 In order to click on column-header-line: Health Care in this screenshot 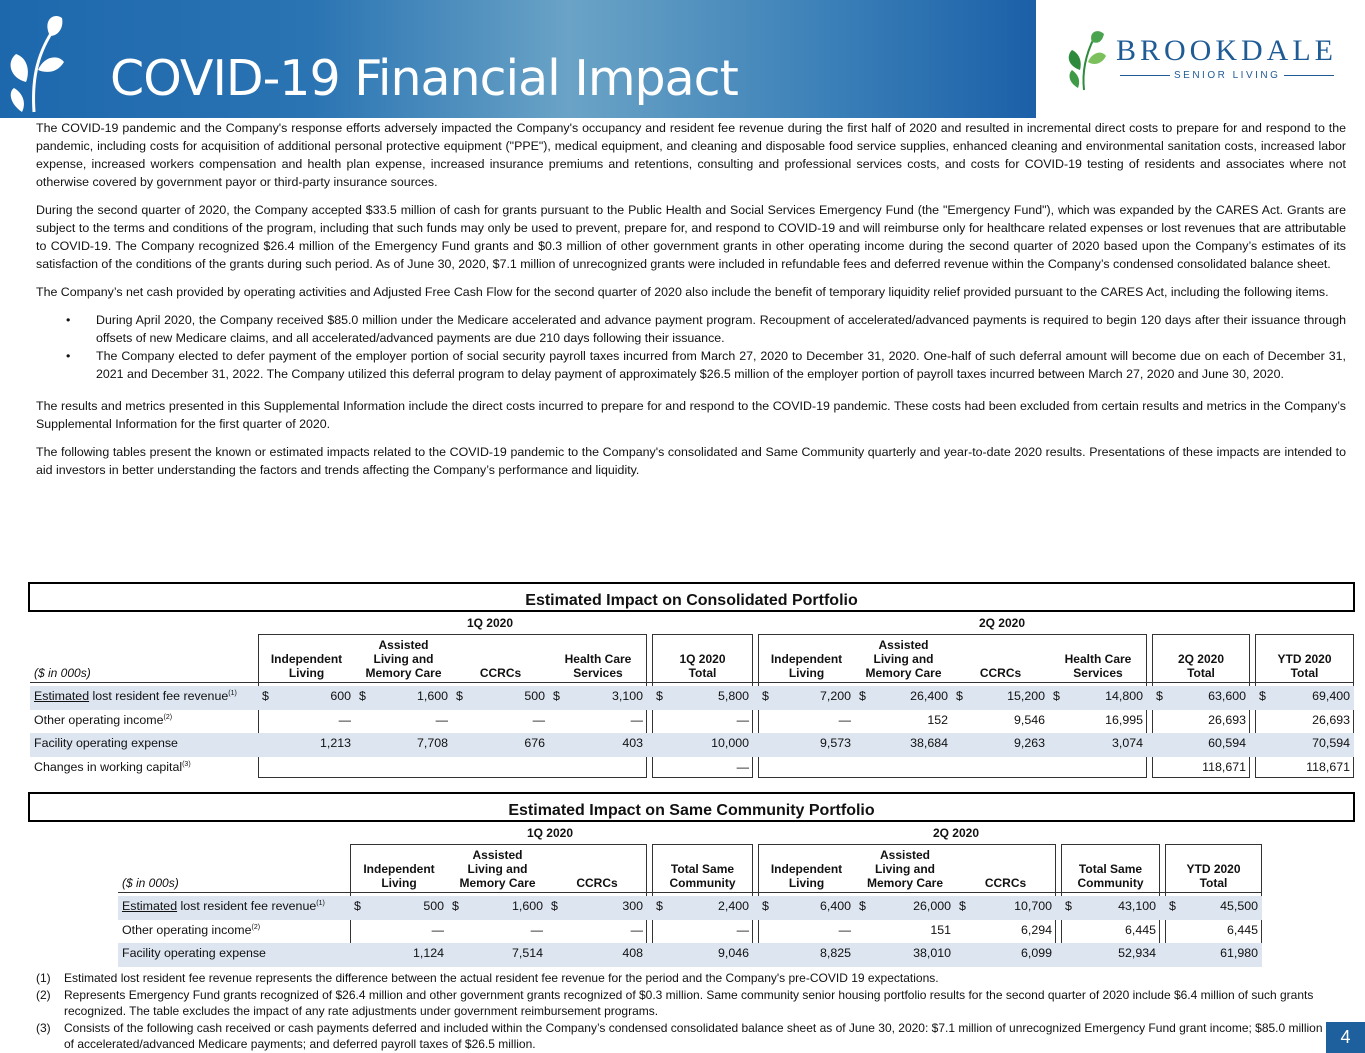, I will do `click(1098, 659)`.